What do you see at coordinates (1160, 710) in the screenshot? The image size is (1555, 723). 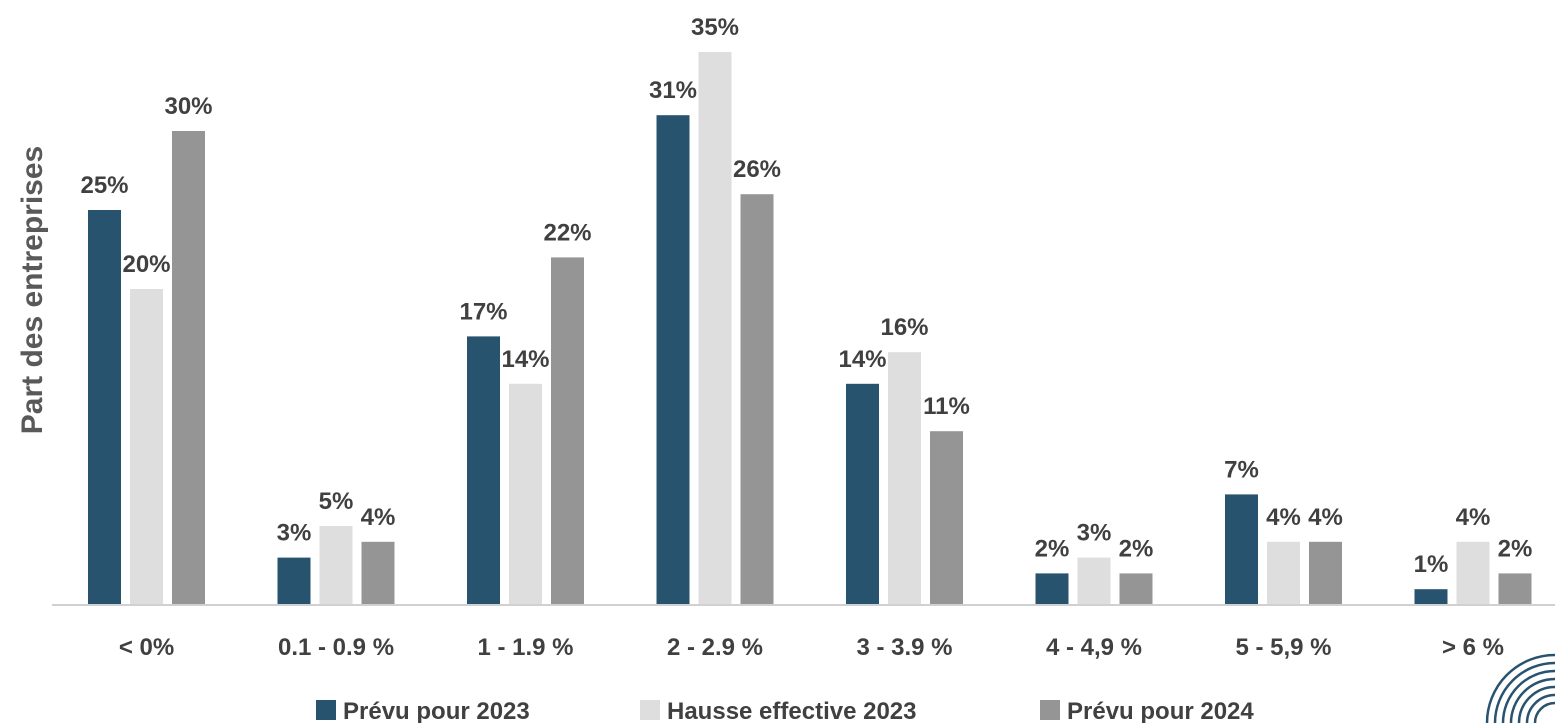 I see `legend-label-3: Prévu pour 2024` at bounding box center [1160, 710].